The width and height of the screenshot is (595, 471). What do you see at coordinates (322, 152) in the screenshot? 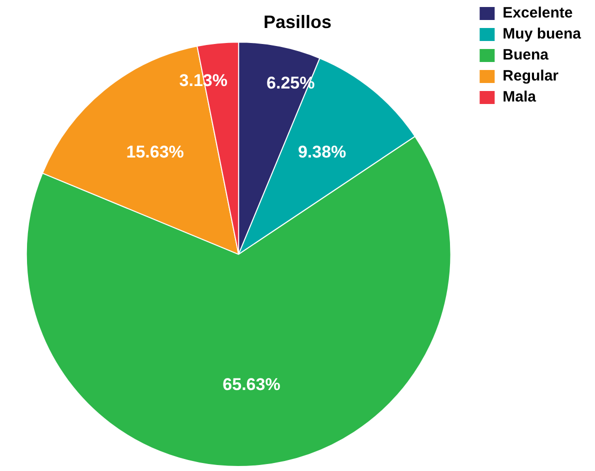
I see `data-label: 9.38%` at bounding box center [322, 152].